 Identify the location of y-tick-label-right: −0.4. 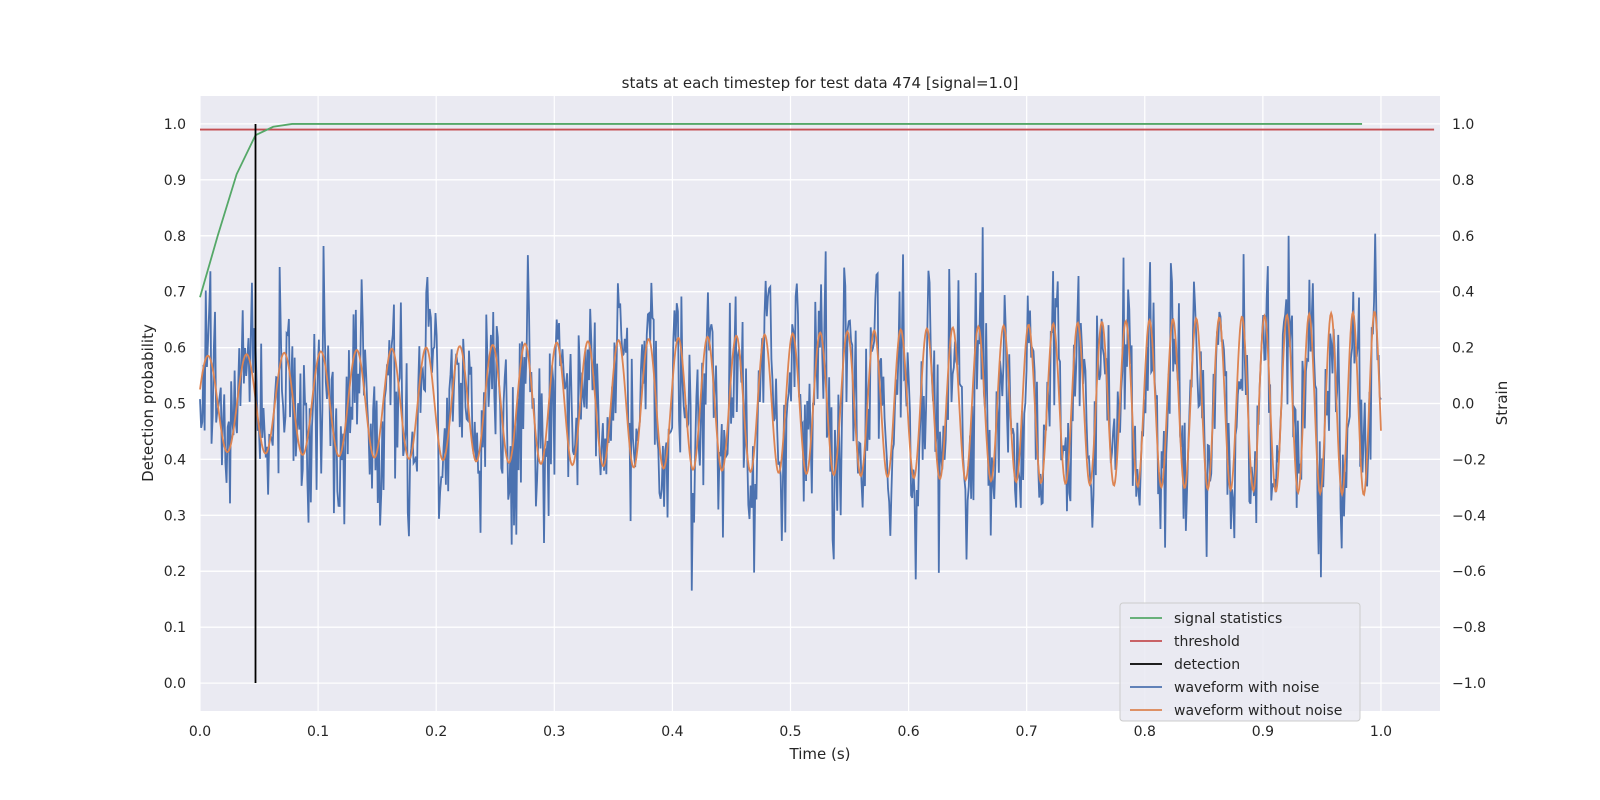
(1469, 516).